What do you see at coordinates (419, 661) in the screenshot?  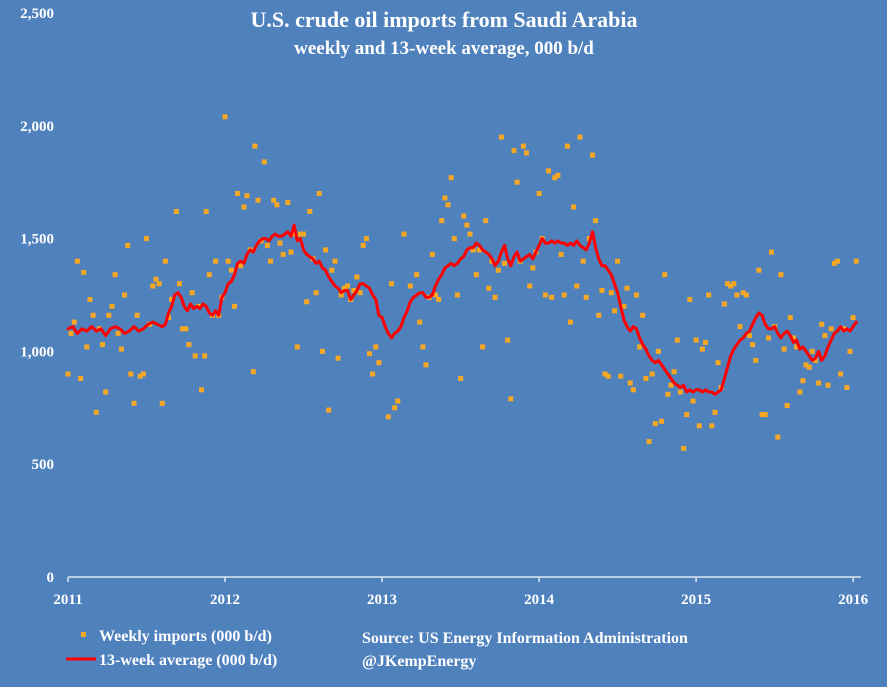 I see `author-annotation: @JKempEnergy` at bounding box center [419, 661].